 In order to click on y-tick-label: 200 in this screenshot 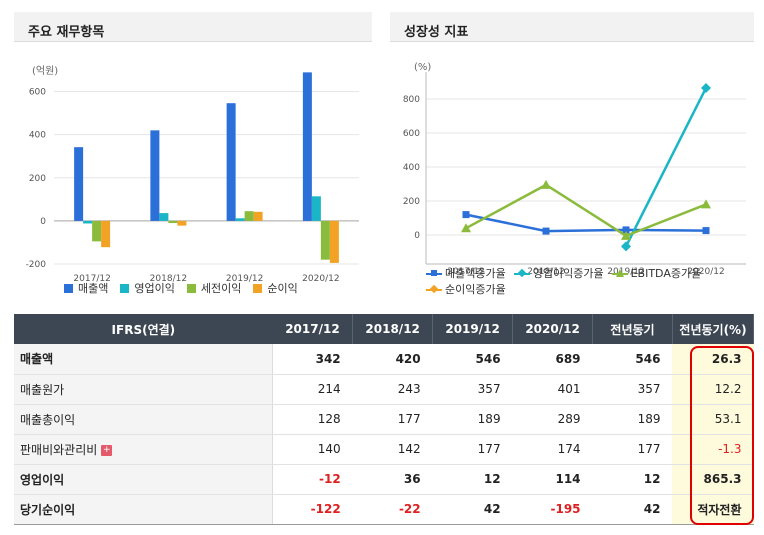, I will do `click(411, 202)`.